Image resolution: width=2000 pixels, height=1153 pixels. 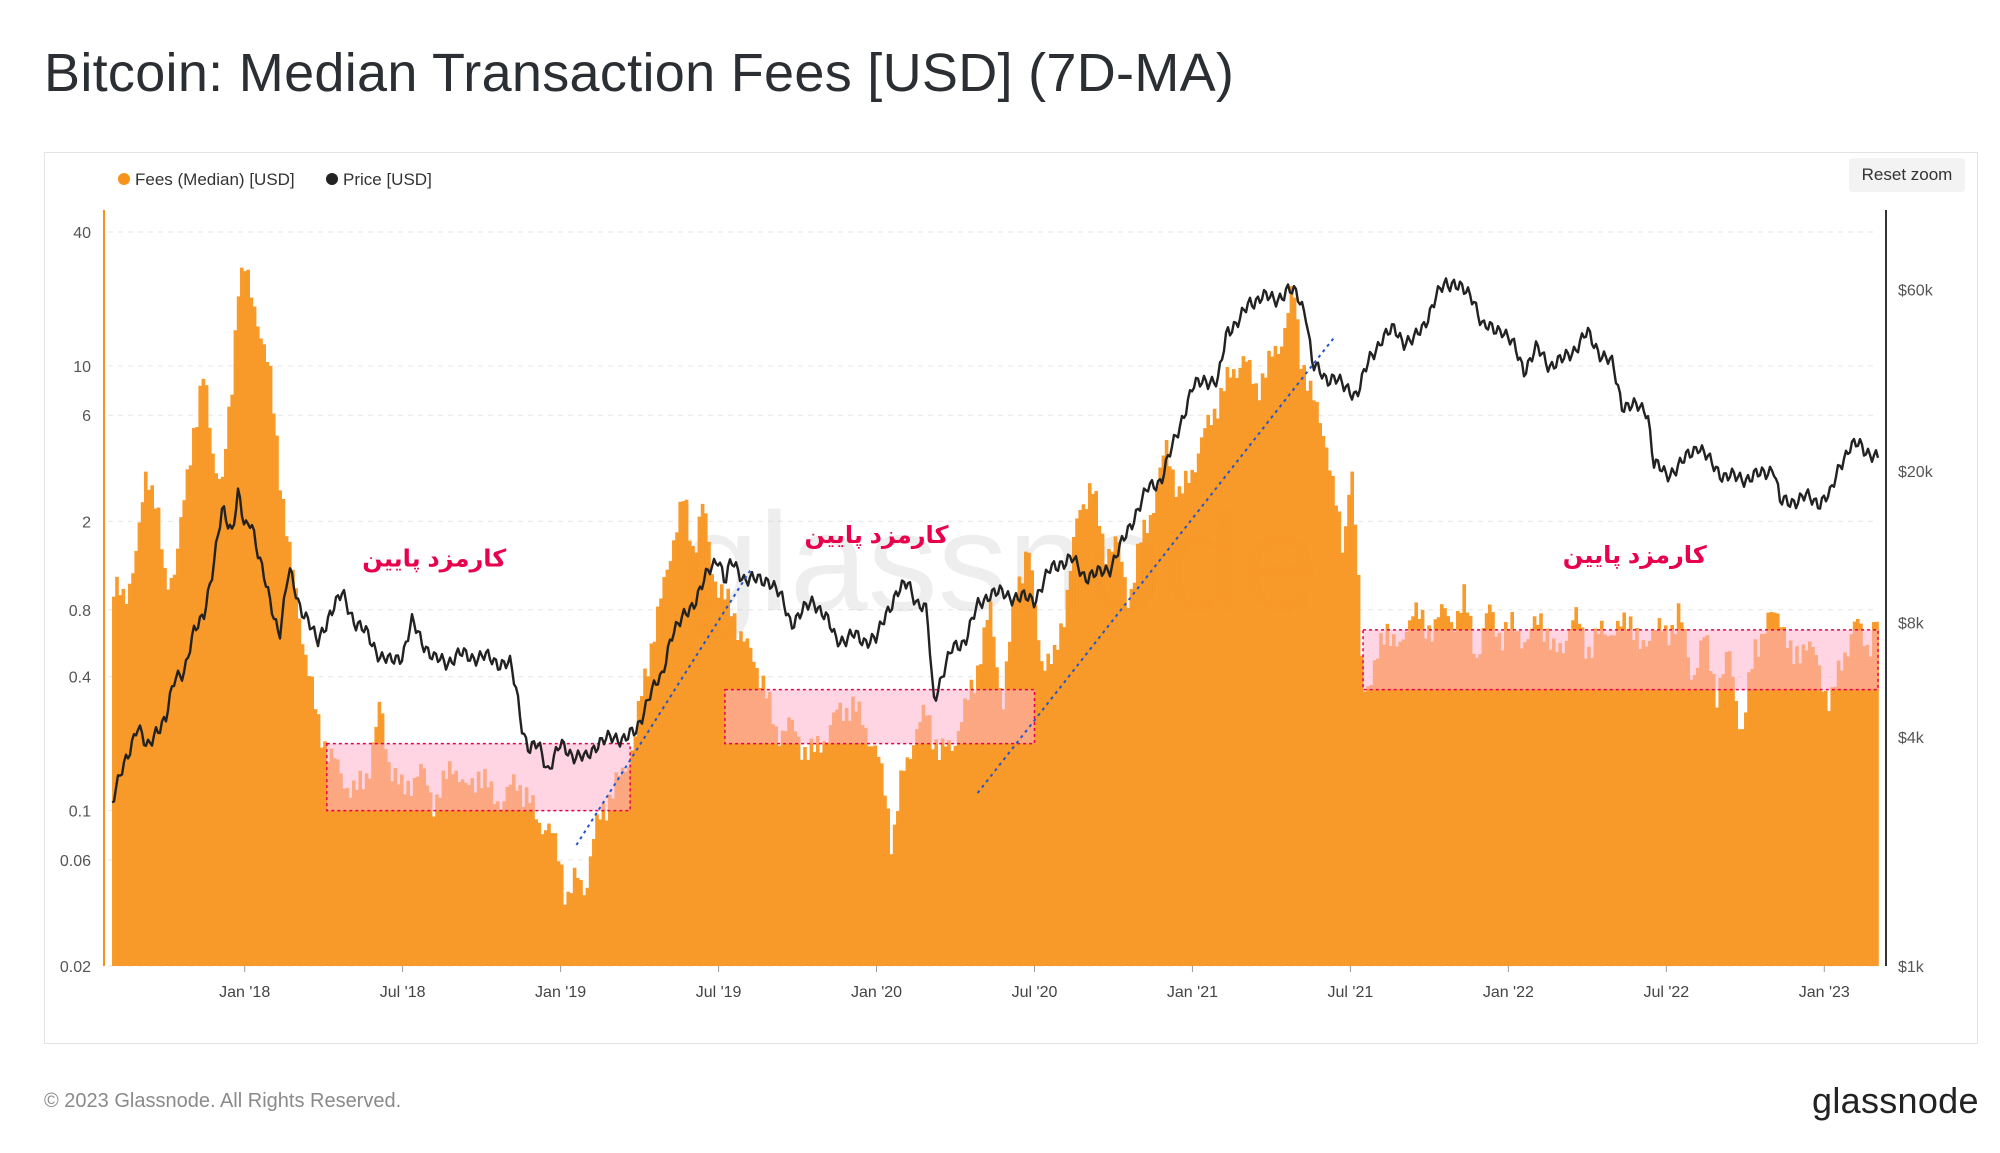 I want to click on brand-logo: glassnode, so click(x=1895, y=1100).